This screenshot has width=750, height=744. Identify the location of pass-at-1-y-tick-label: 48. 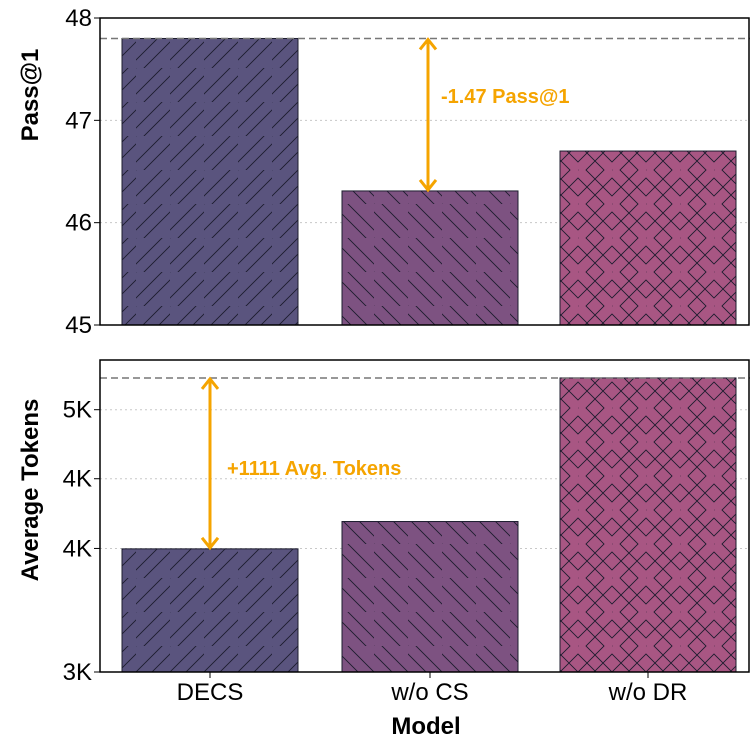
(78, 18).